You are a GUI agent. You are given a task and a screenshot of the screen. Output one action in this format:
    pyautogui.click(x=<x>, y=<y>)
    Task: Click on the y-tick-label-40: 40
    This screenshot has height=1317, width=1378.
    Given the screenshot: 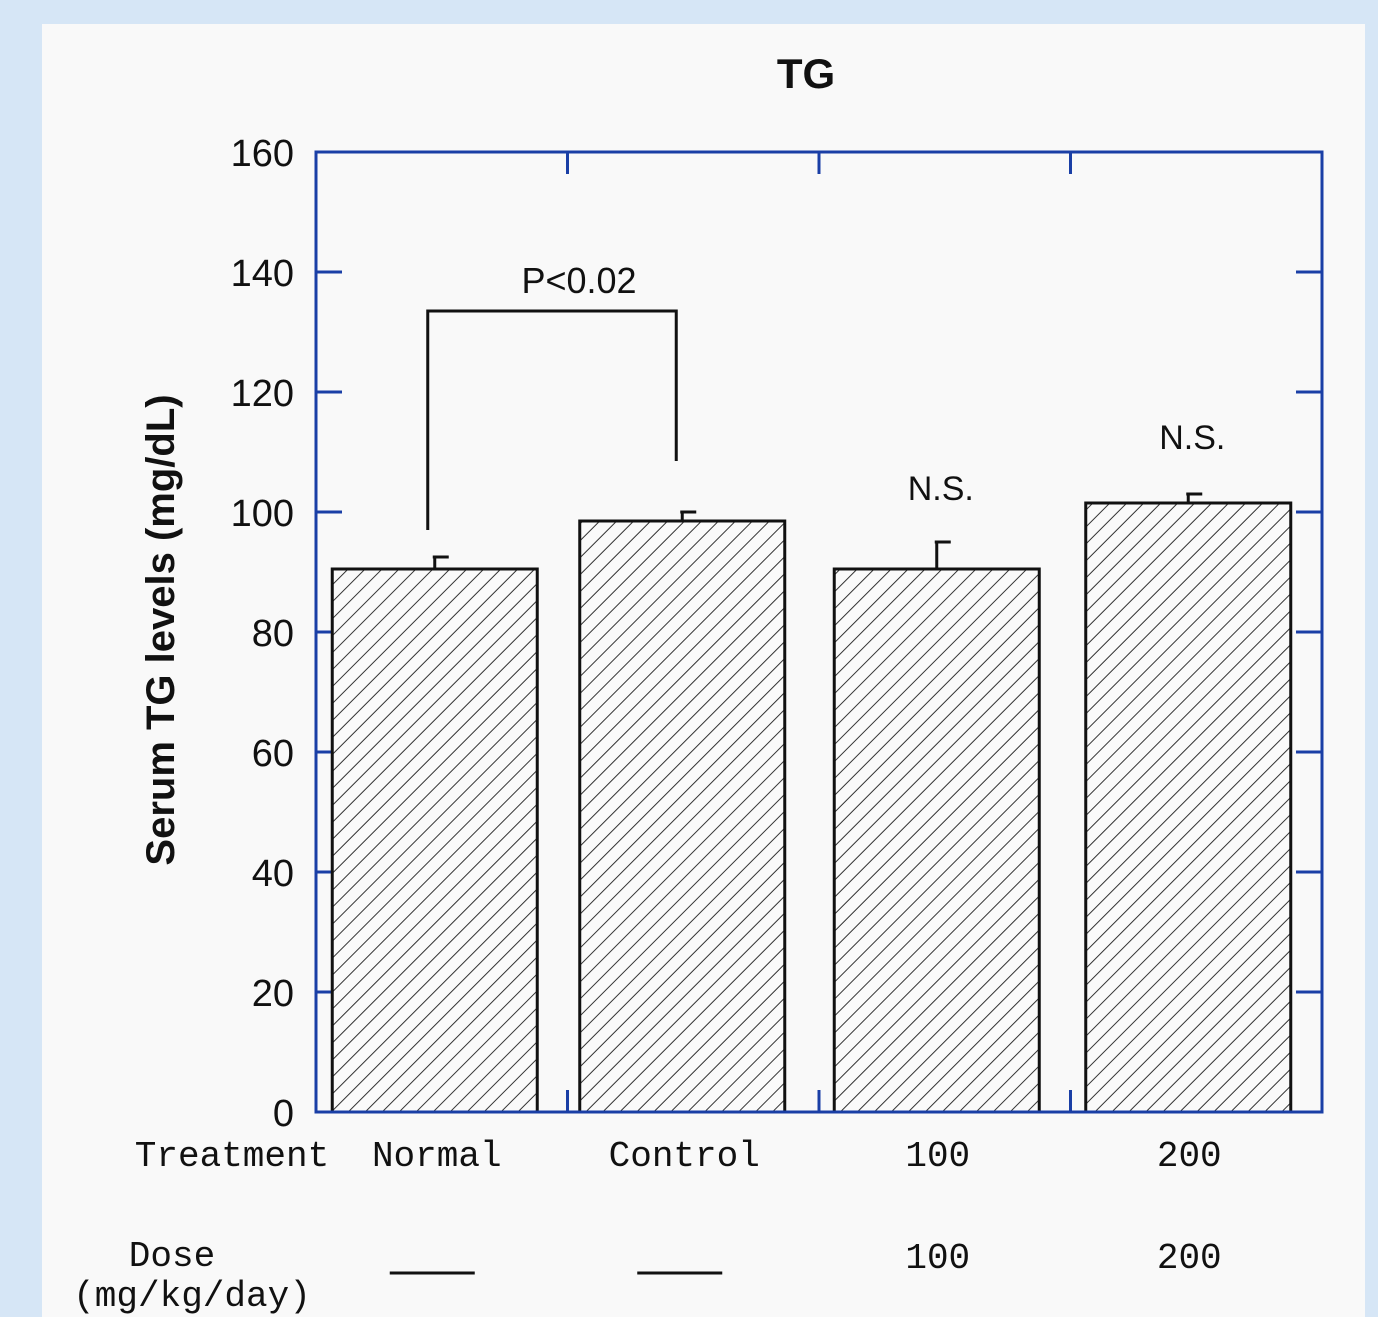 What is the action you would take?
    pyautogui.click(x=273, y=874)
    